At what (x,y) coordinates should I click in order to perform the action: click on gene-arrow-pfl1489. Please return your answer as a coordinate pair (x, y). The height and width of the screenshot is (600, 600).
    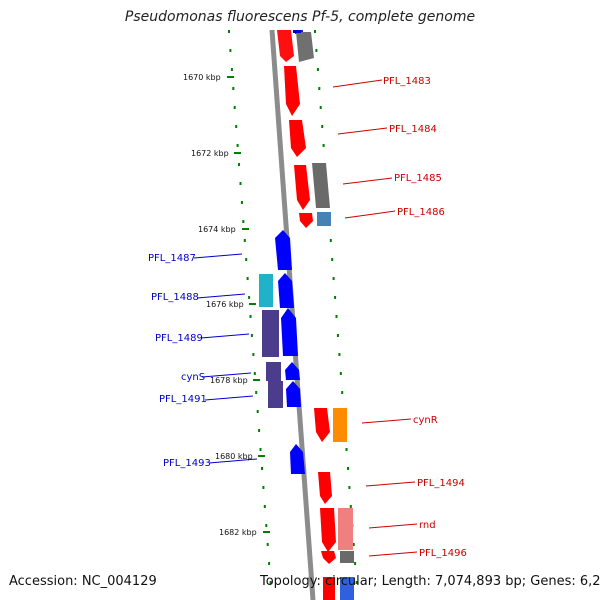
    Looking at the image, I should click on (289, 332).